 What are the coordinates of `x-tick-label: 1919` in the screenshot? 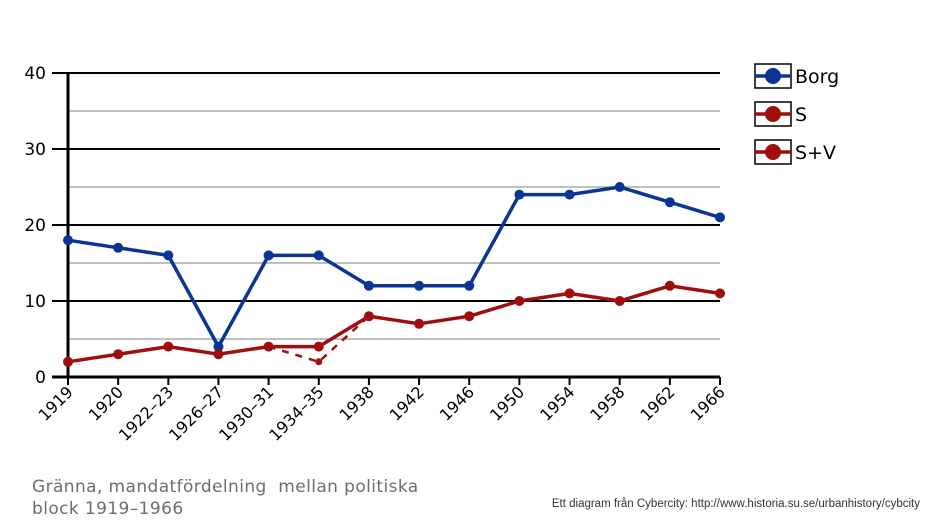 It's located at (56, 403).